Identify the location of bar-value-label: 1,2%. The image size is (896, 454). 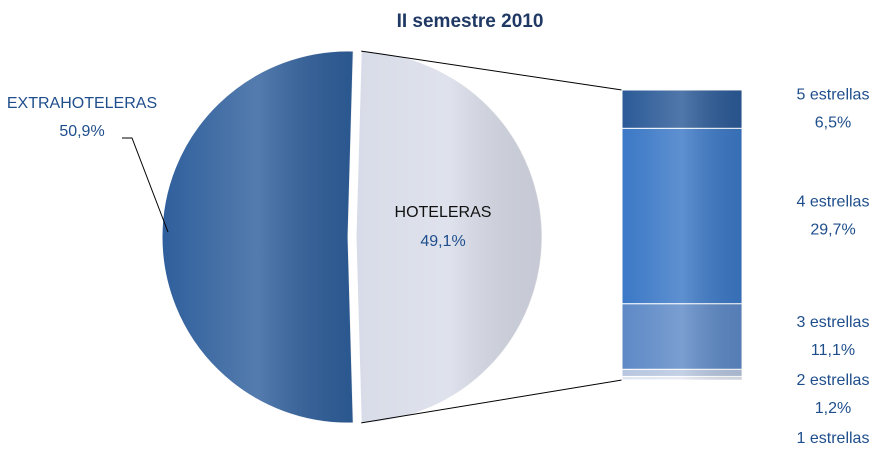
(833, 408).